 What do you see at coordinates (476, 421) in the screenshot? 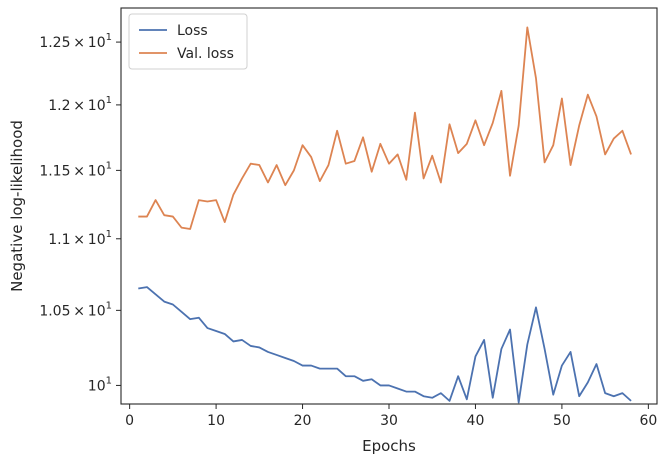
I see `x-tick-label-4: 40` at bounding box center [476, 421].